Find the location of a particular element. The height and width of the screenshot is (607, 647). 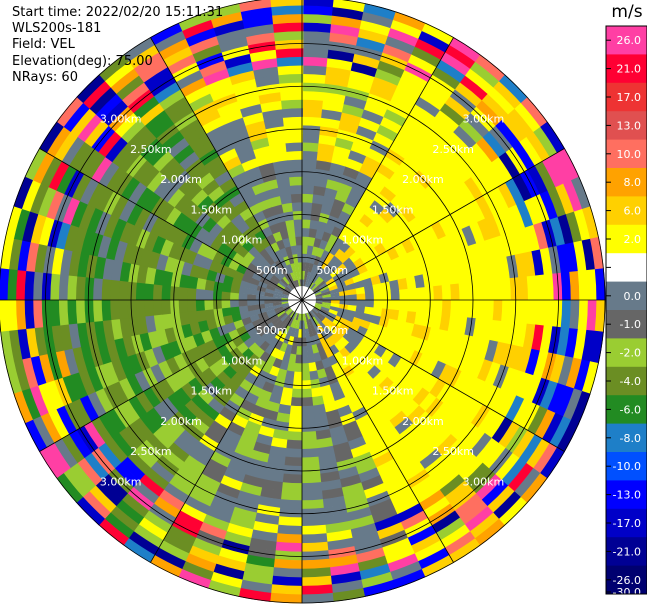

azimuth-spoke is located at coordinates (377, 169).